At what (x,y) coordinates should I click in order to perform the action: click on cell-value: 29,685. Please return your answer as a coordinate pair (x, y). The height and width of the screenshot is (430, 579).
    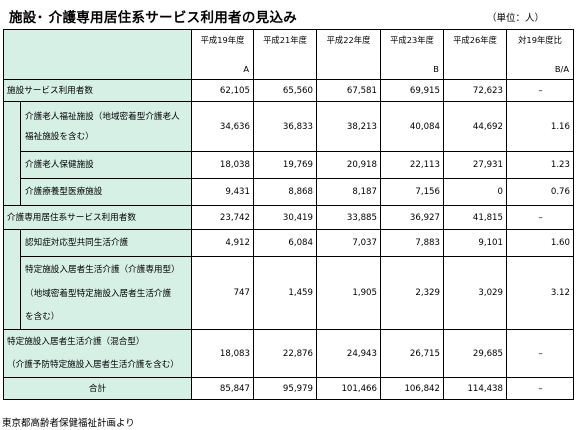
    Looking at the image, I should click on (475, 353).